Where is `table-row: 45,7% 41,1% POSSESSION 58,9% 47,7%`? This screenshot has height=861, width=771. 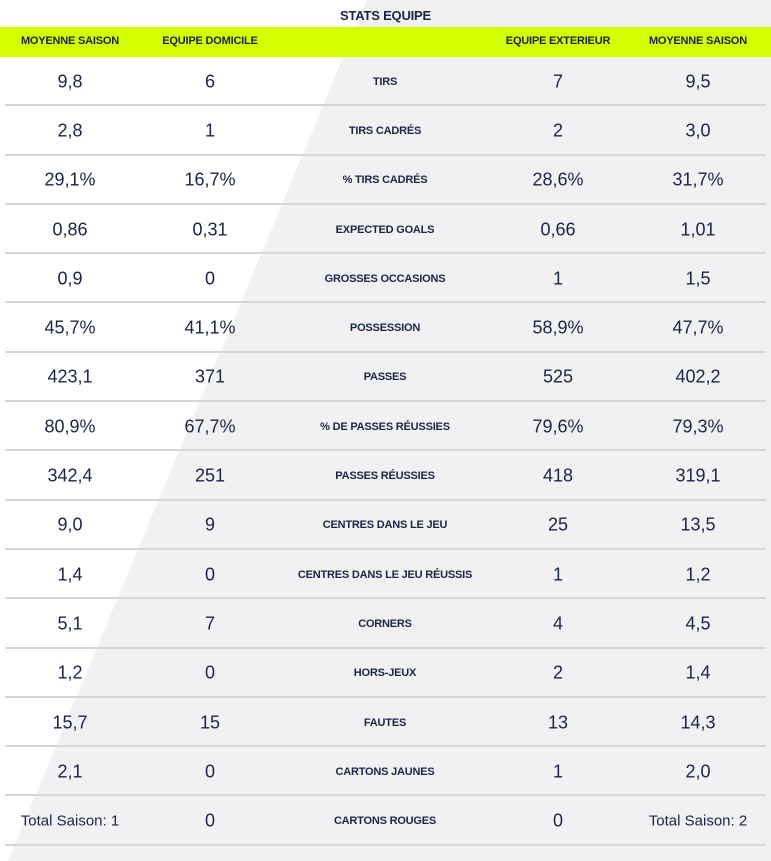 table-row: 45,7% 41,1% POSSESSION 58,9% 47,7% is located at coordinates (385, 328).